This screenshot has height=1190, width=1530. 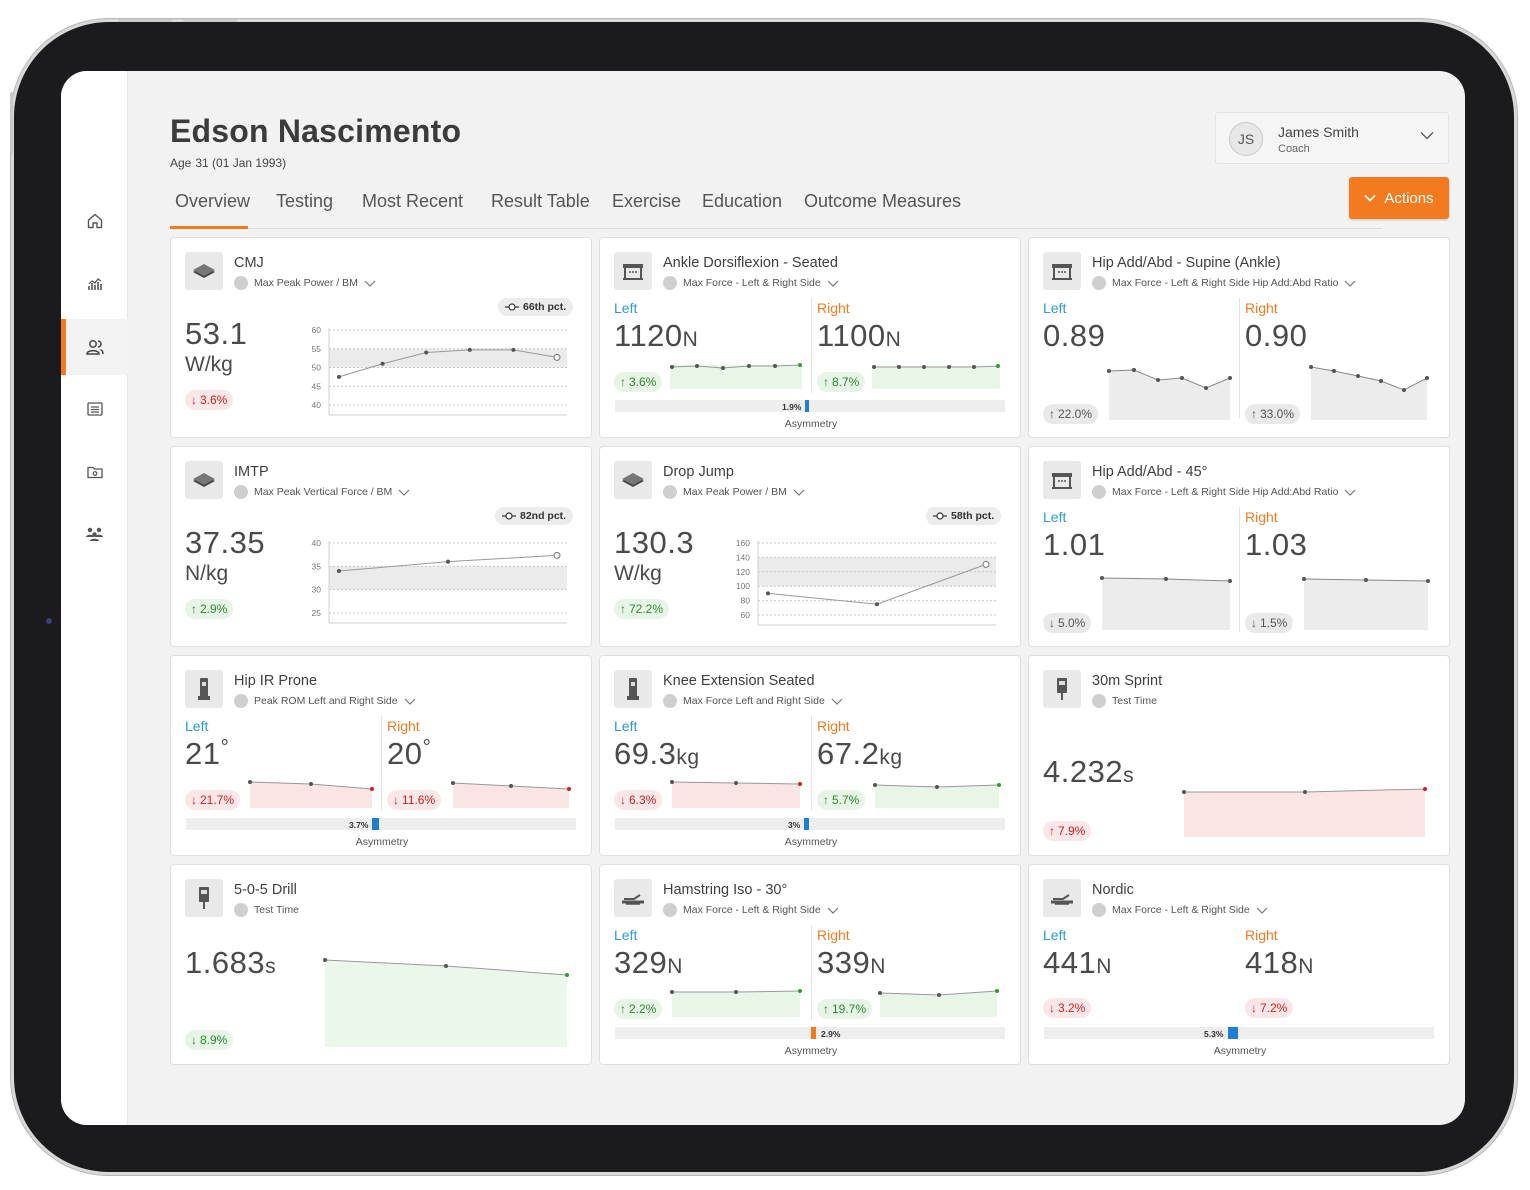 I want to click on metric-selector: Peak ROM Left and Right Side, so click(x=325, y=701).